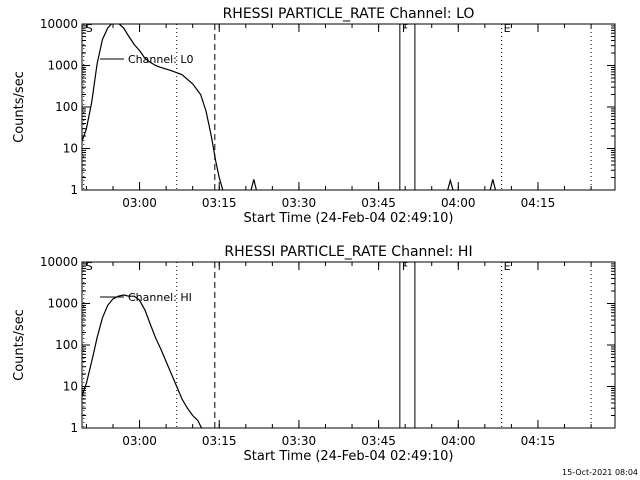 The height and width of the screenshot is (480, 640). Describe the element at coordinates (161, 59) in the screenshot. I see `legend-label: Channel: L0` at that location.